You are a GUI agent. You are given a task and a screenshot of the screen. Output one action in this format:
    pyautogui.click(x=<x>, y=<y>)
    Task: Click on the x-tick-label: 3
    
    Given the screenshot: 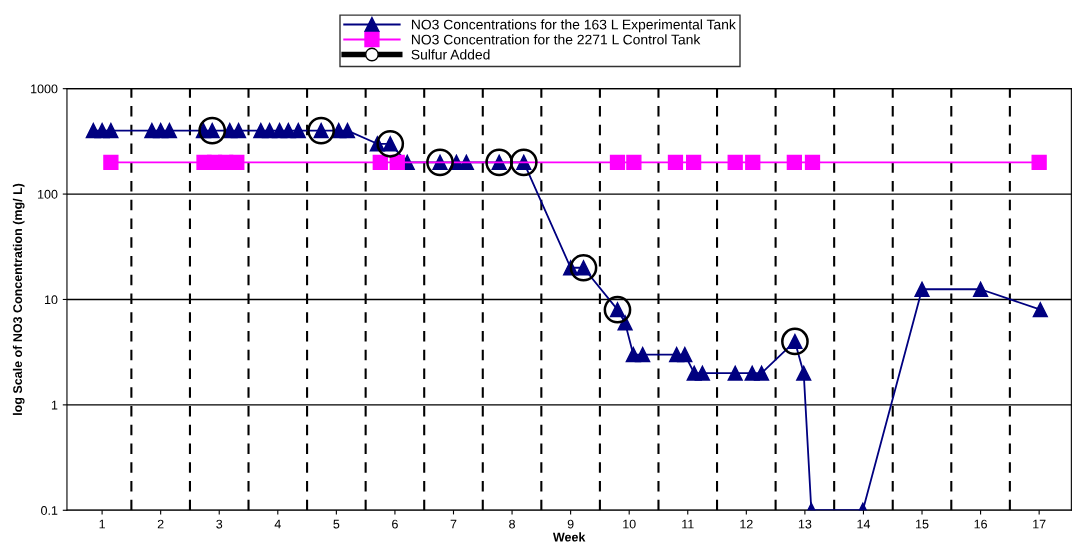 What is the action you would take?
    pyautogui.click(x=219, y=524)
    